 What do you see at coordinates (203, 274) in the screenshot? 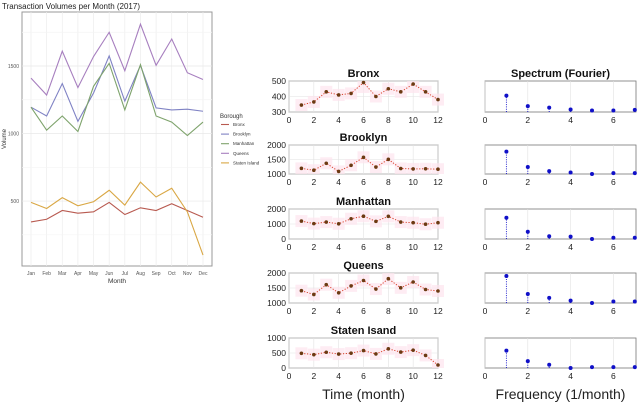
I see `main-xtick-label: Dec` at bounding box center [203, 274].